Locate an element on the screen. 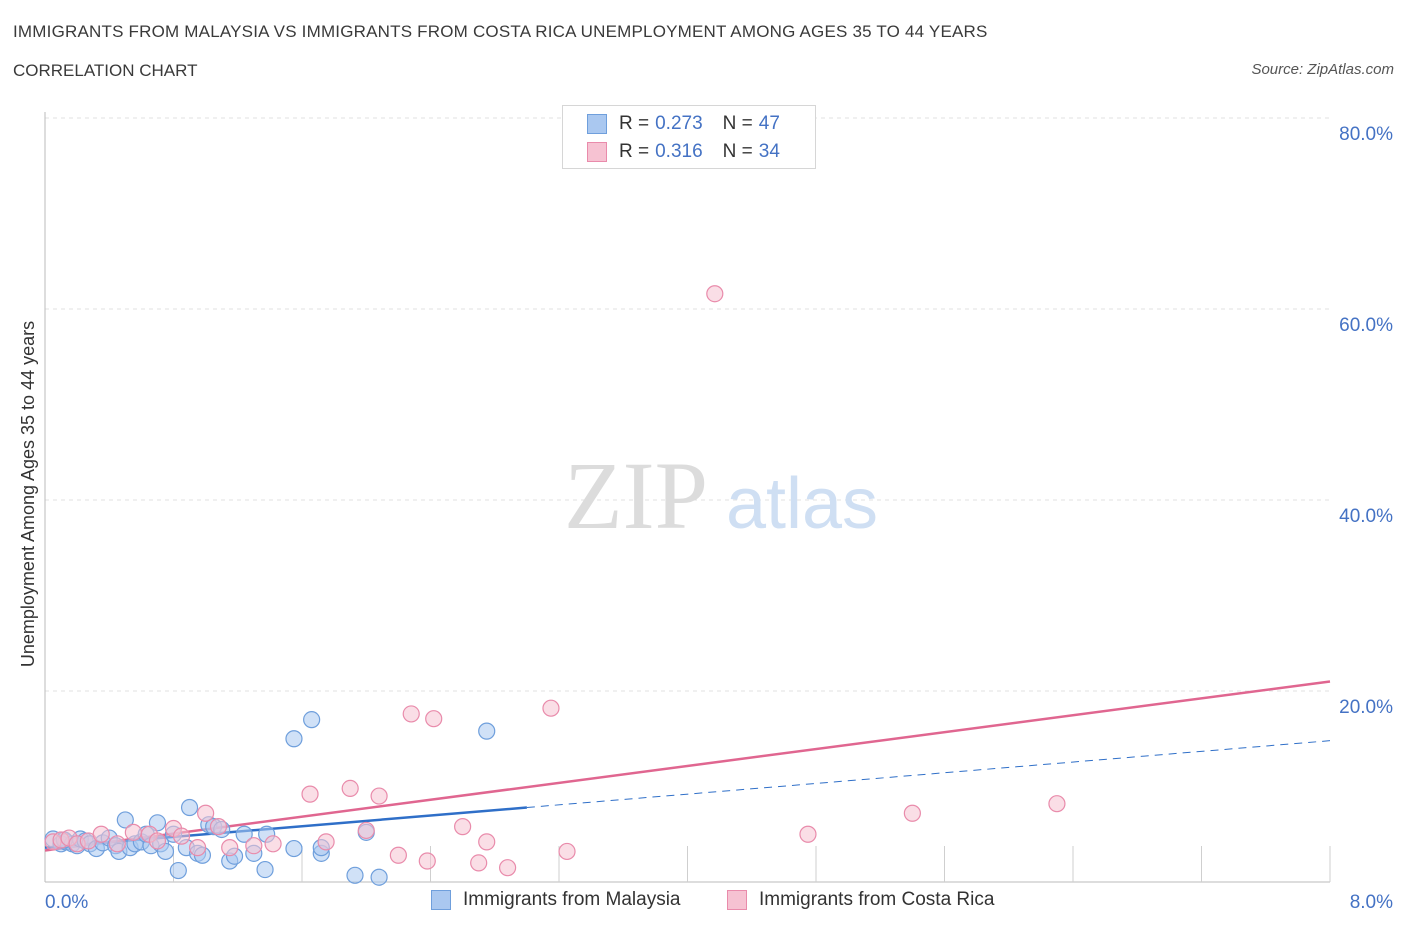 The width and height of the screenshot is (1406, 930). stats-legend: R = 0.273 N = 47 R = 0.316 N = 34 is located at coordinates (689, 137).